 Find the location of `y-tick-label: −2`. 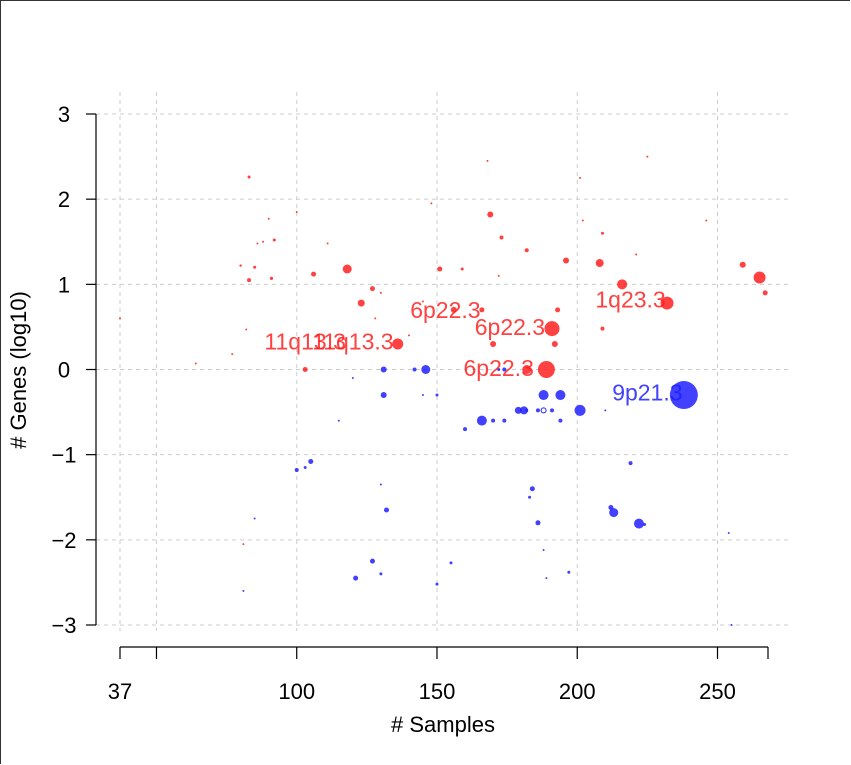

y-tick-label: −2 is located at coordinates (63, 540).